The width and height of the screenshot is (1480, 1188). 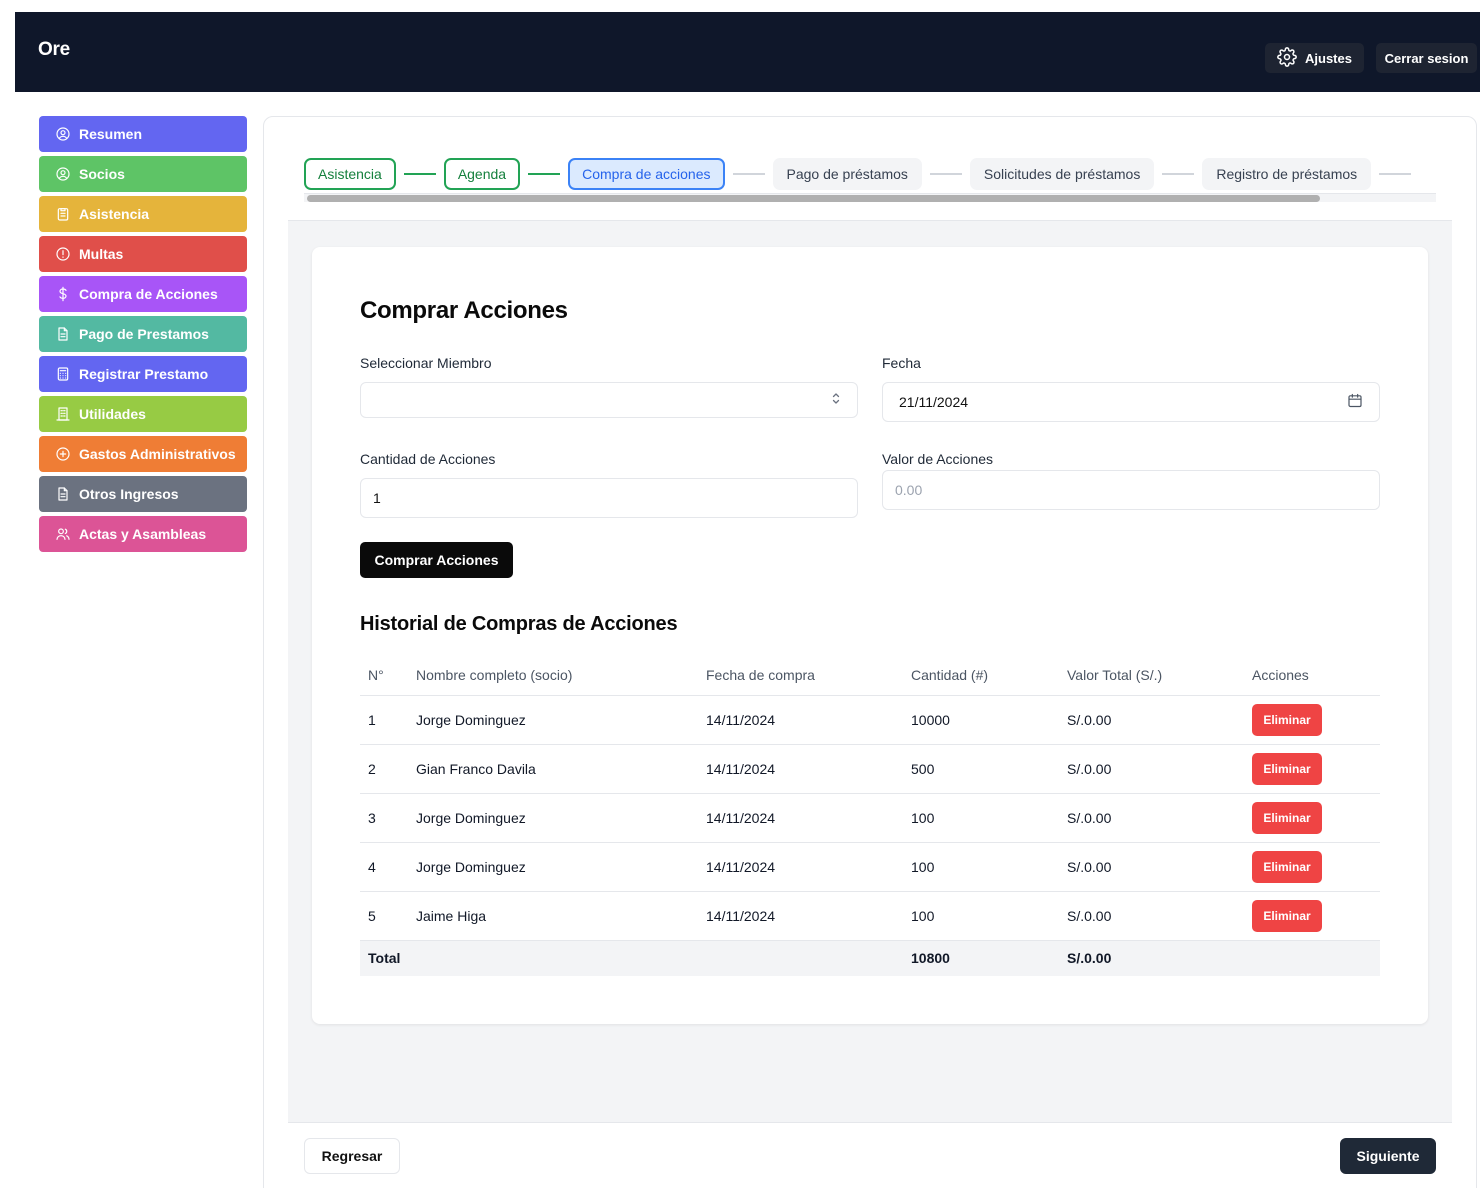 I want to click on step-asistencia: Asistencia, so click(x=350, y=173).